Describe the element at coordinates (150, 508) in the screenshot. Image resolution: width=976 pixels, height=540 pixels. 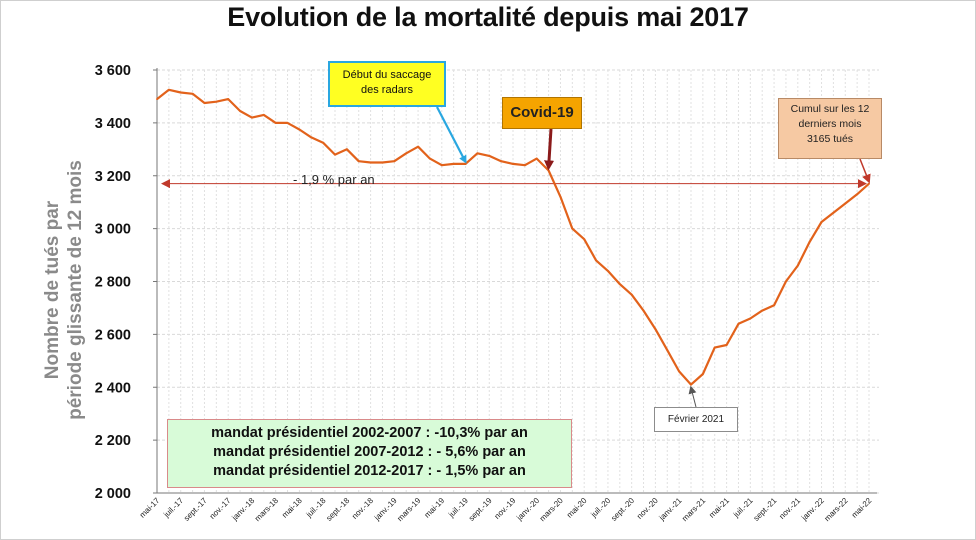
I see `x-tick-label: mai-17` at that location.